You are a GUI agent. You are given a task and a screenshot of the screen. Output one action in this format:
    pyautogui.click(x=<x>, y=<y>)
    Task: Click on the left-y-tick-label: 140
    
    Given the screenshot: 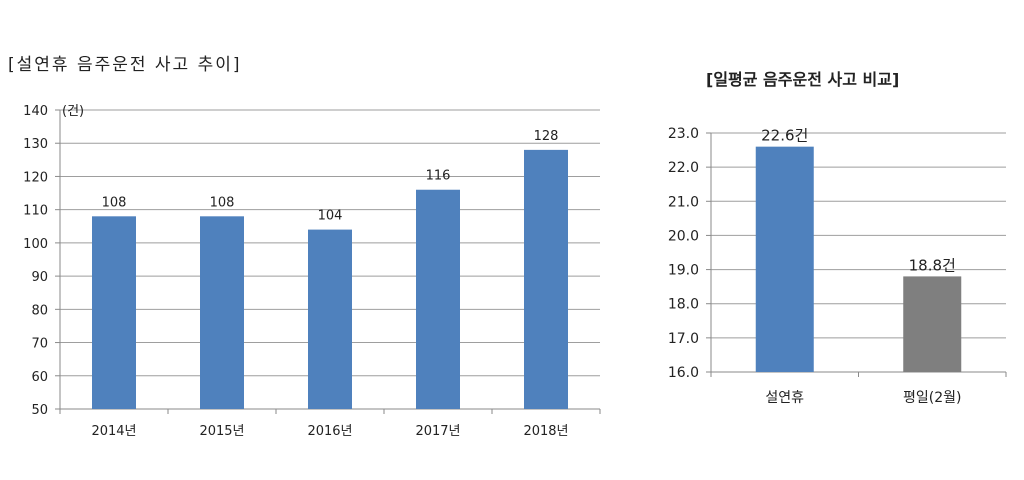 What is the action you would take?
    pyautogui.click(x=35, y=111)
    